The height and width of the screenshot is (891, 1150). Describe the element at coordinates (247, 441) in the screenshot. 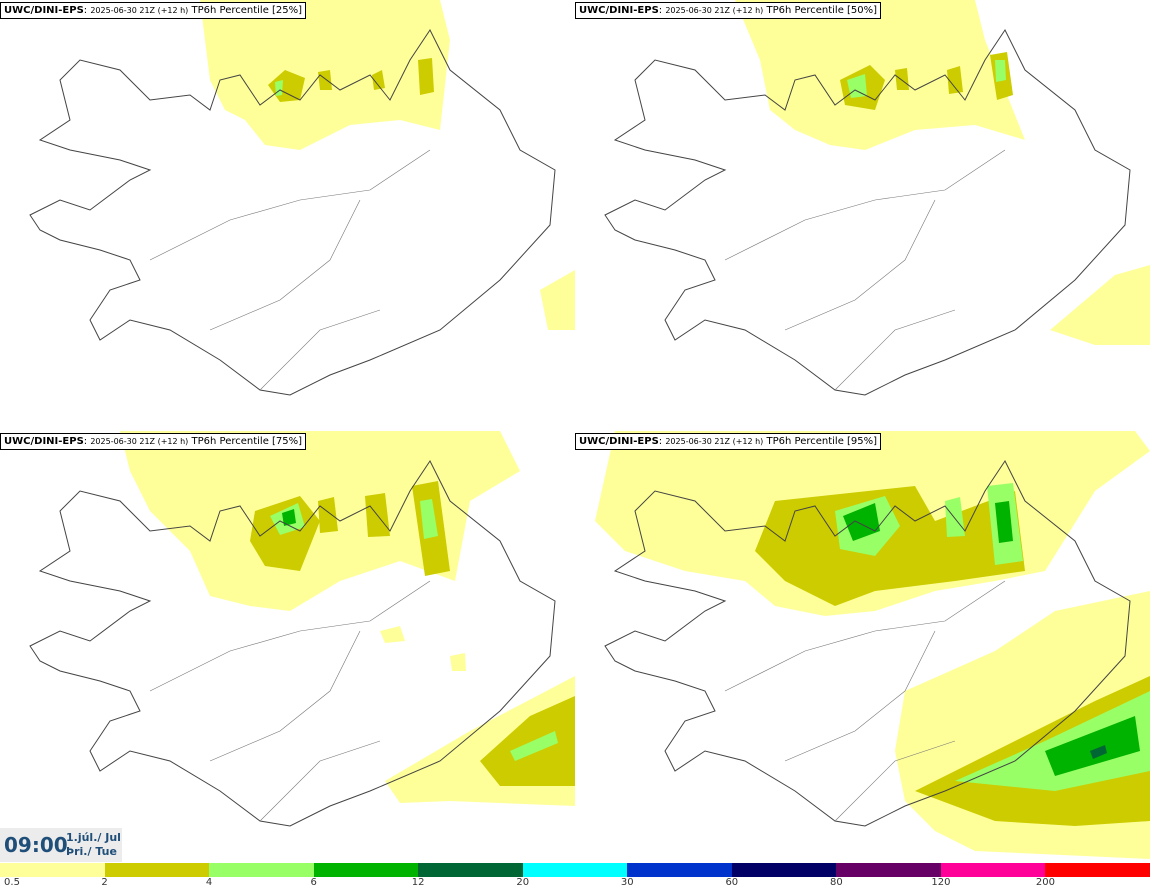

I see `field-label: TP6h Percentile [75%]` at that location.